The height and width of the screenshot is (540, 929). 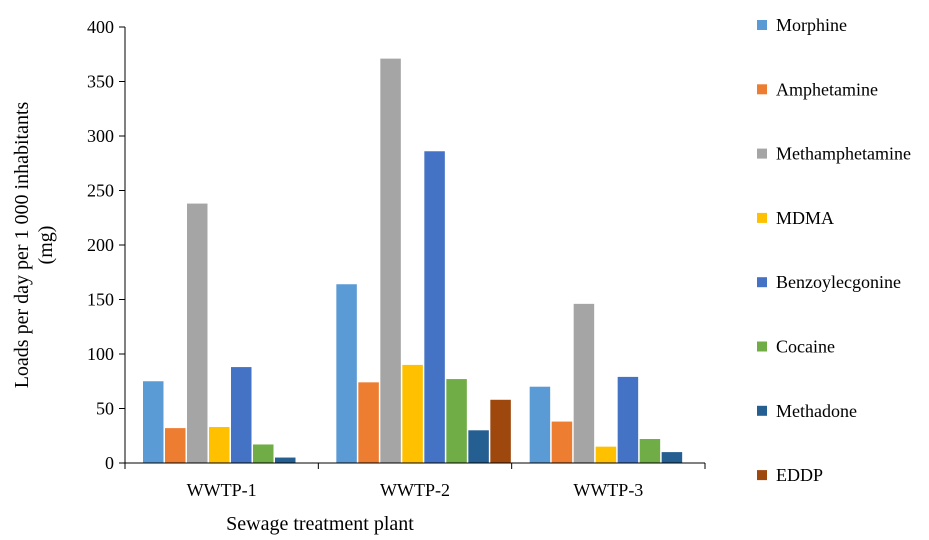 What do you see at coordinates (805, 347) in the screenshot?
I see `legend-label: Cocaine` at bounding box center [805, 347].